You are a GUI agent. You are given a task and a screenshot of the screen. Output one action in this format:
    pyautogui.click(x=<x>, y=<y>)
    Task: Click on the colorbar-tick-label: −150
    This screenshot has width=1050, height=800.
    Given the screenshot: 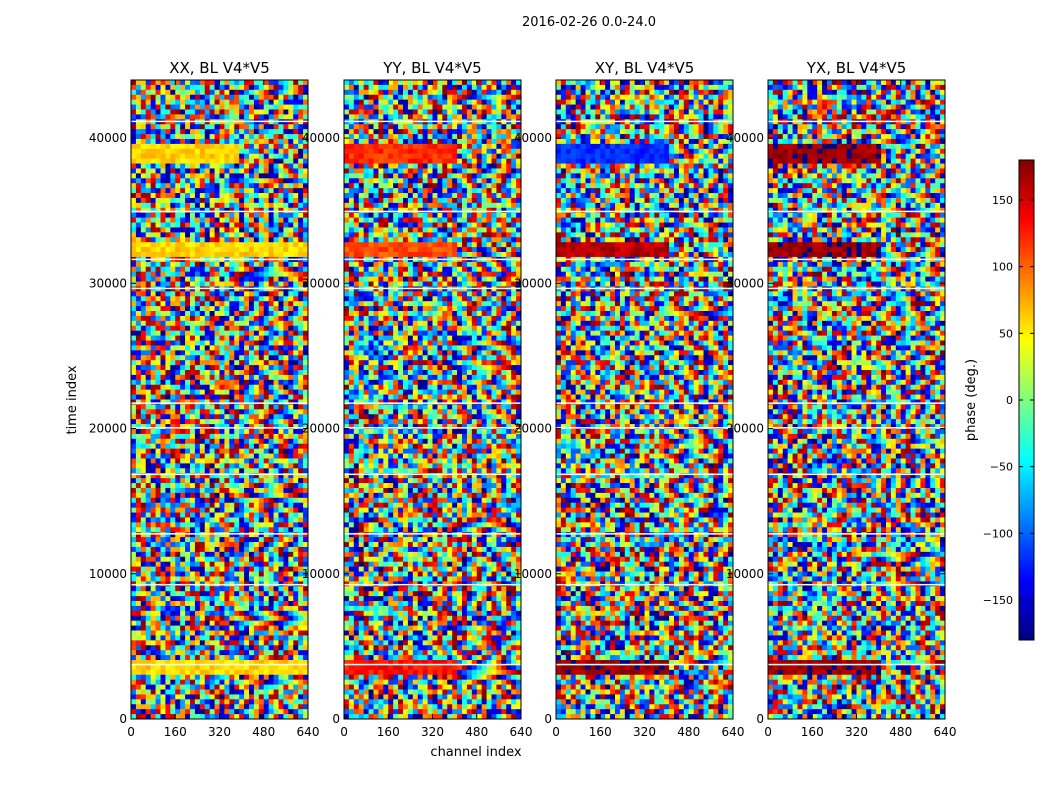 What is the action you would take?
    pyautogui.click(x=998, y=600)
    